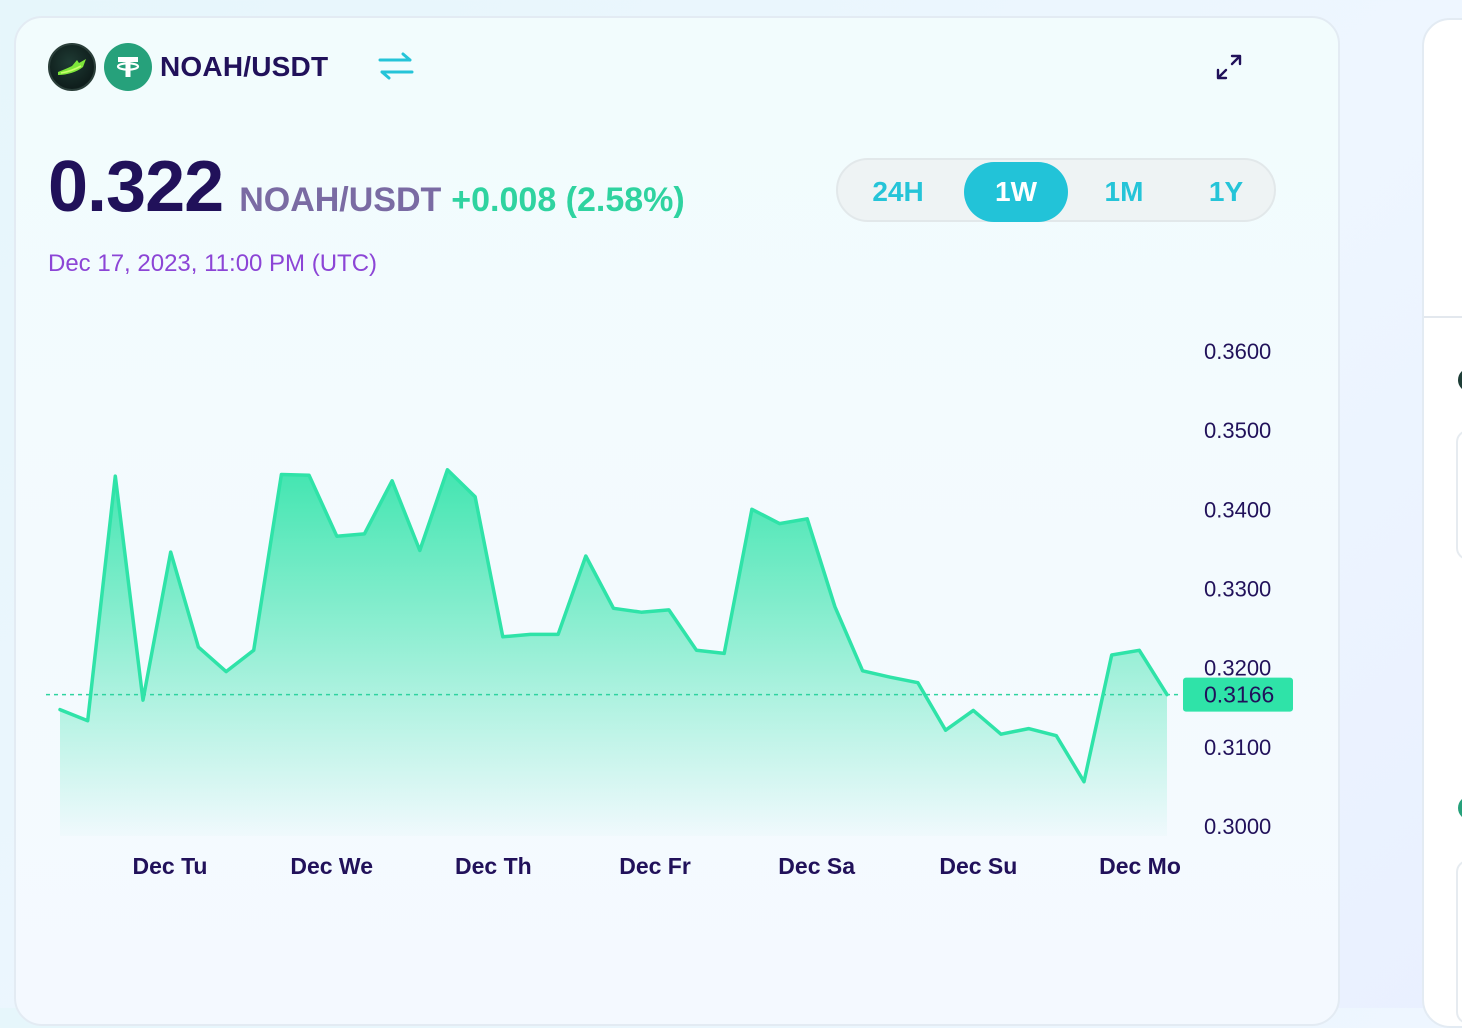 The height and width of the screenshot is (1028, 1462). I want to click on swap-arrows-icon, so click(396, 66).